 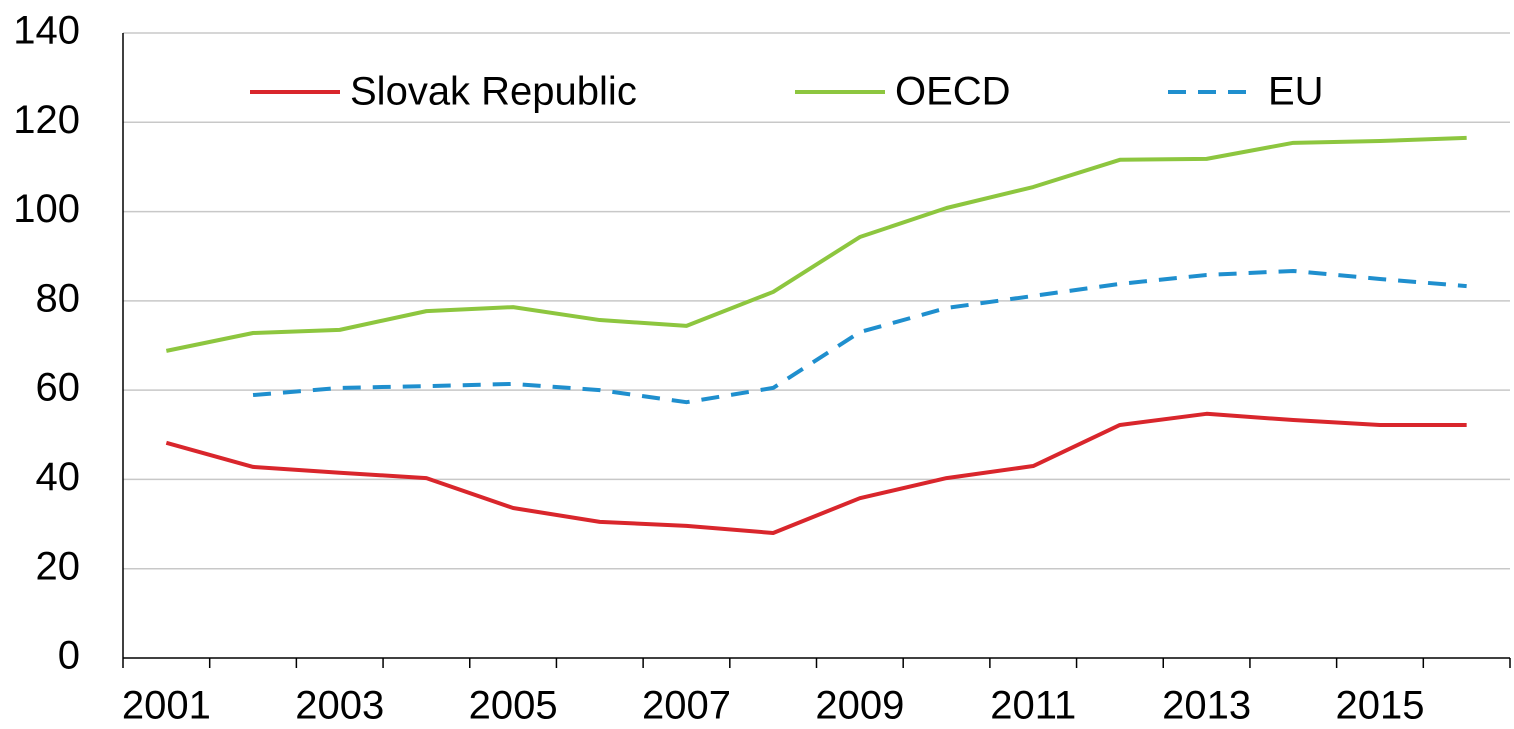 I want to click on x-tick-label: 2005, so click(x=513, y=706).